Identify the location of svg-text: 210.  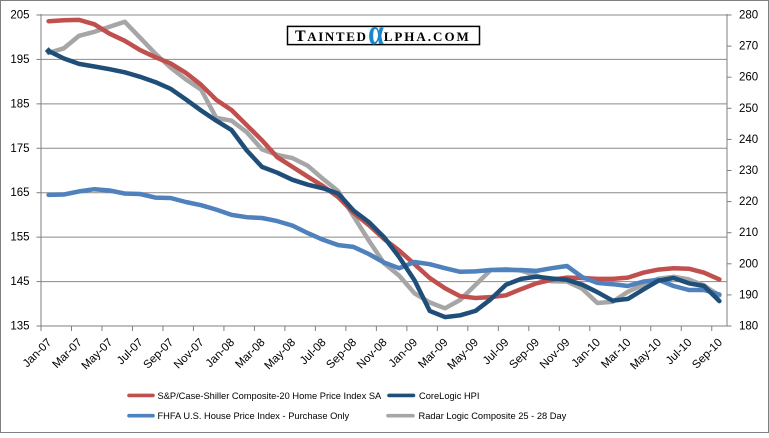
(748, 233).